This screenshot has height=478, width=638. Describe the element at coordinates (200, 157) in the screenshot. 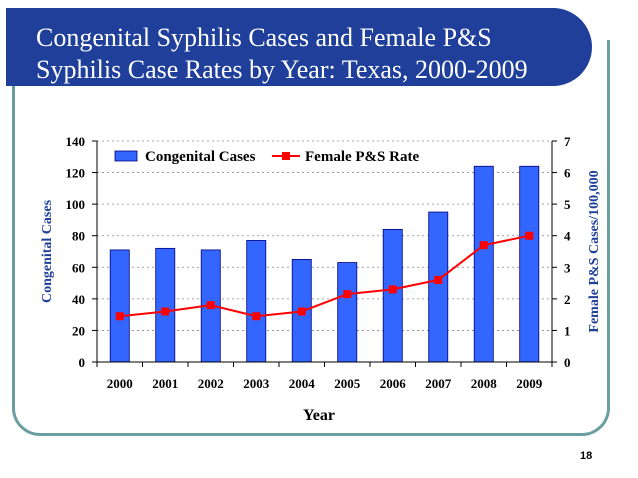

I see `legend-label-congenital-cases: Congenital Cases` at that location.